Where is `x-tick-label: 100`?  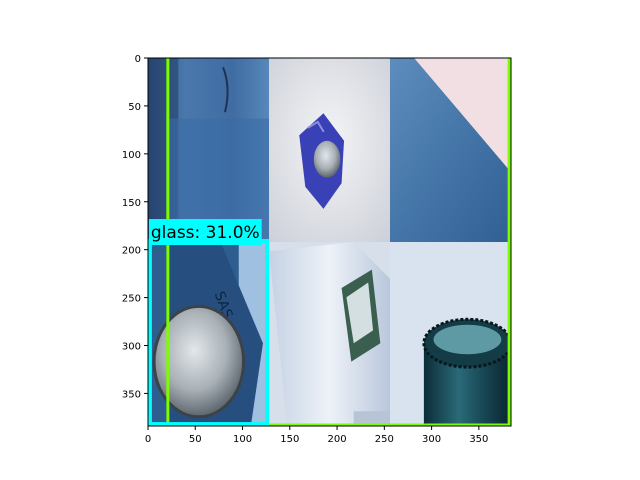
x-tick-label: 100 is located at coordinates (242, 439).